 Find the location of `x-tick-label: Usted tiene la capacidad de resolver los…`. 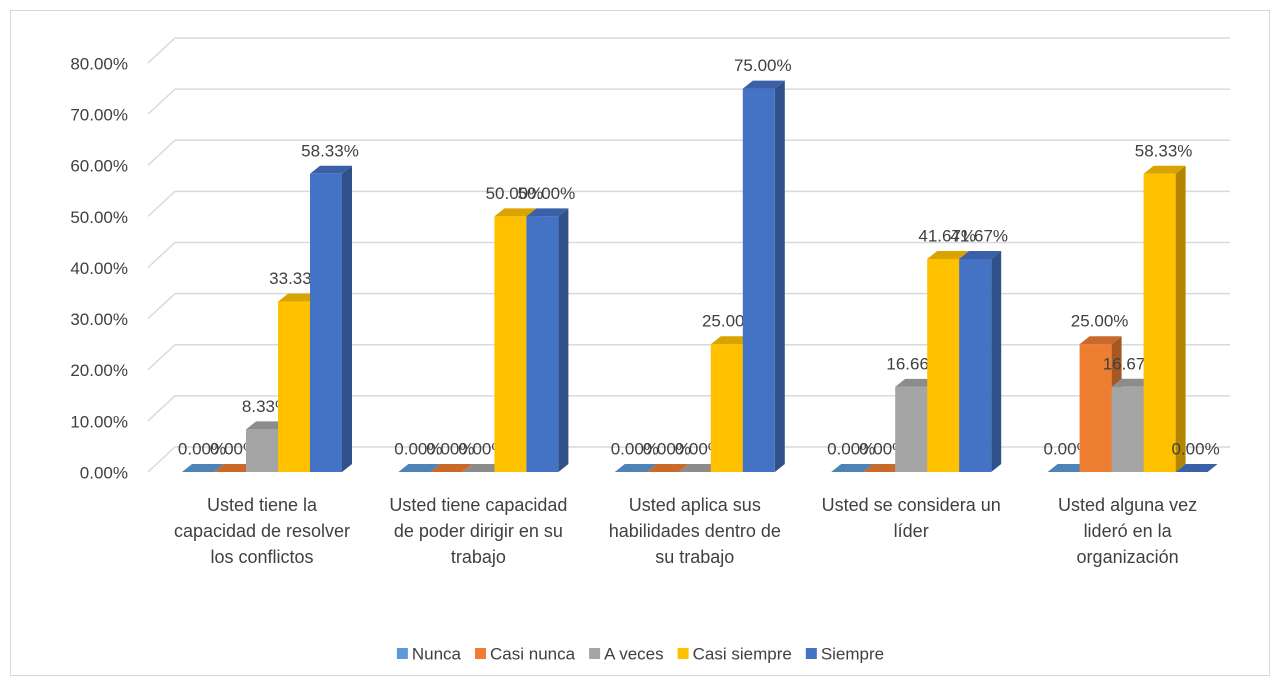

x-tick-label: Usted tiene la capacidad de resolver los… is located at coordinates (262, 531).